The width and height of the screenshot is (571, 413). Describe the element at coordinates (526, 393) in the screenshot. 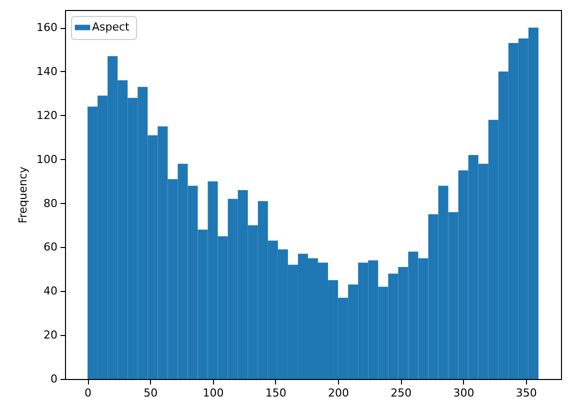

I see `x-tick-label: 350` at that location.